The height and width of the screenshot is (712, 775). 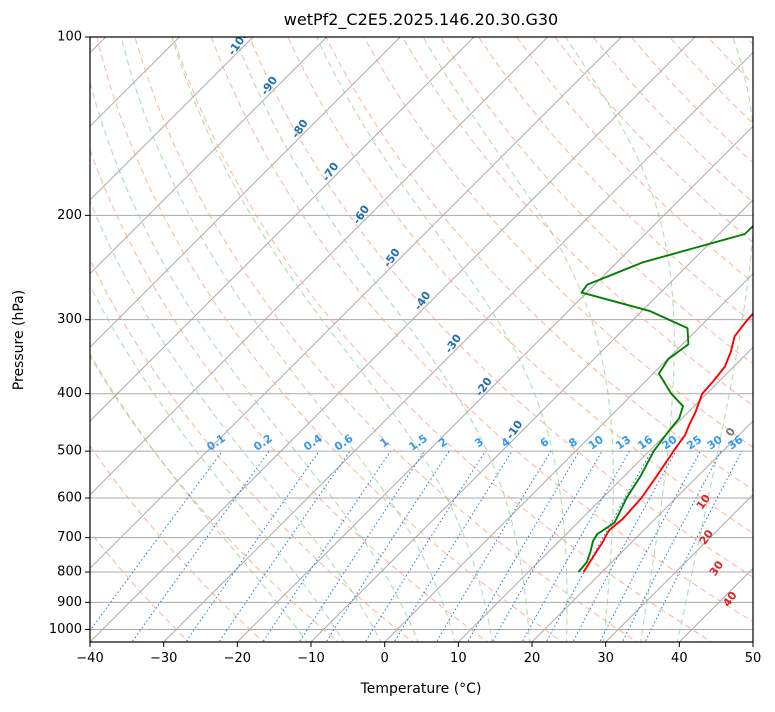 I want to click on x-tick-label: 50, so click(x=753, y=658).